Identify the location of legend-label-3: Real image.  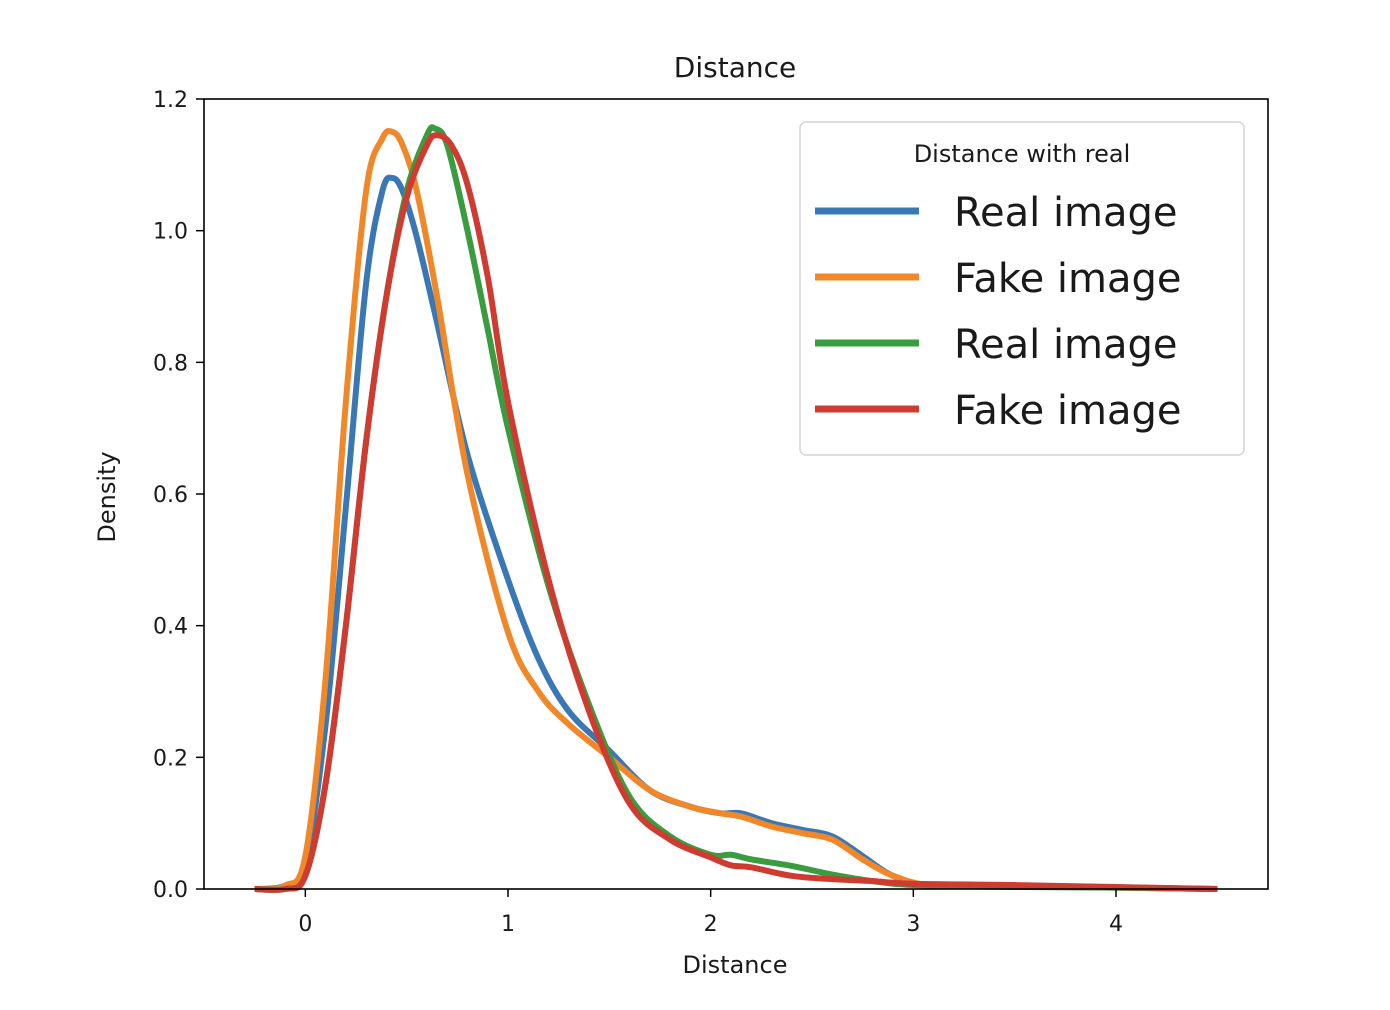
(1066, 345).